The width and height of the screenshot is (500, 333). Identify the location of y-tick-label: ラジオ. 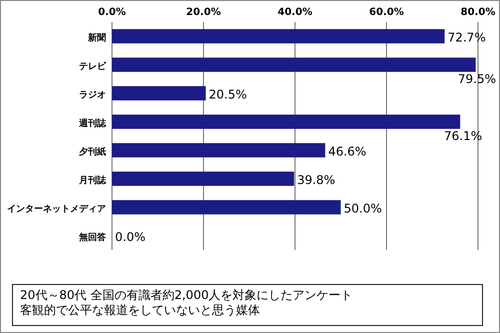
(92, 95).